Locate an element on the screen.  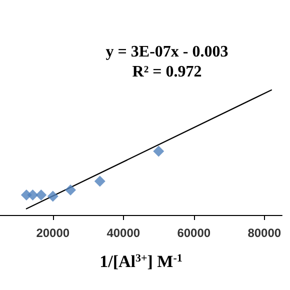
x-tick-label: 60000 is located at coordinates (194, 233).